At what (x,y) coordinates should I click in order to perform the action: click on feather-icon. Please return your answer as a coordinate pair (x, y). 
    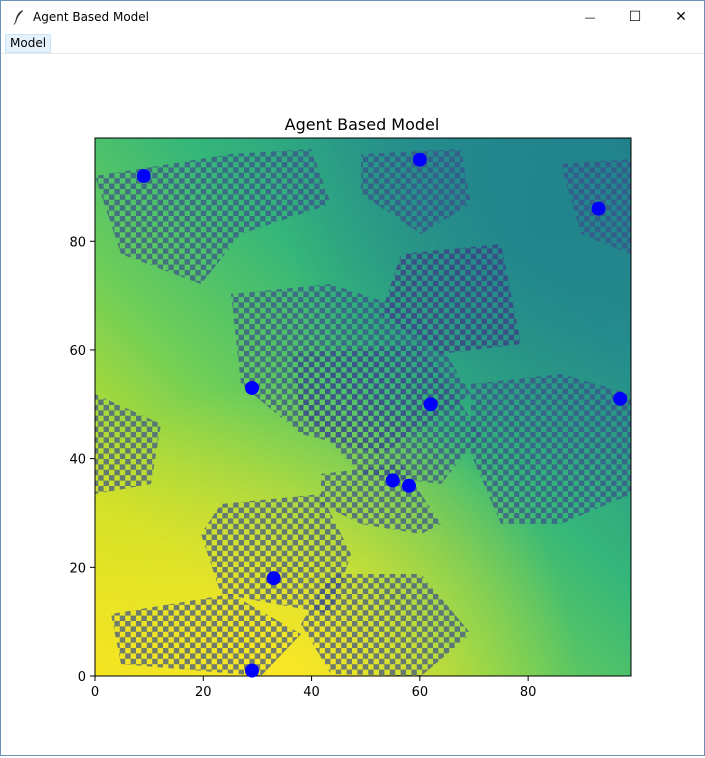
    Looking at the image, I should click on (18, 17).